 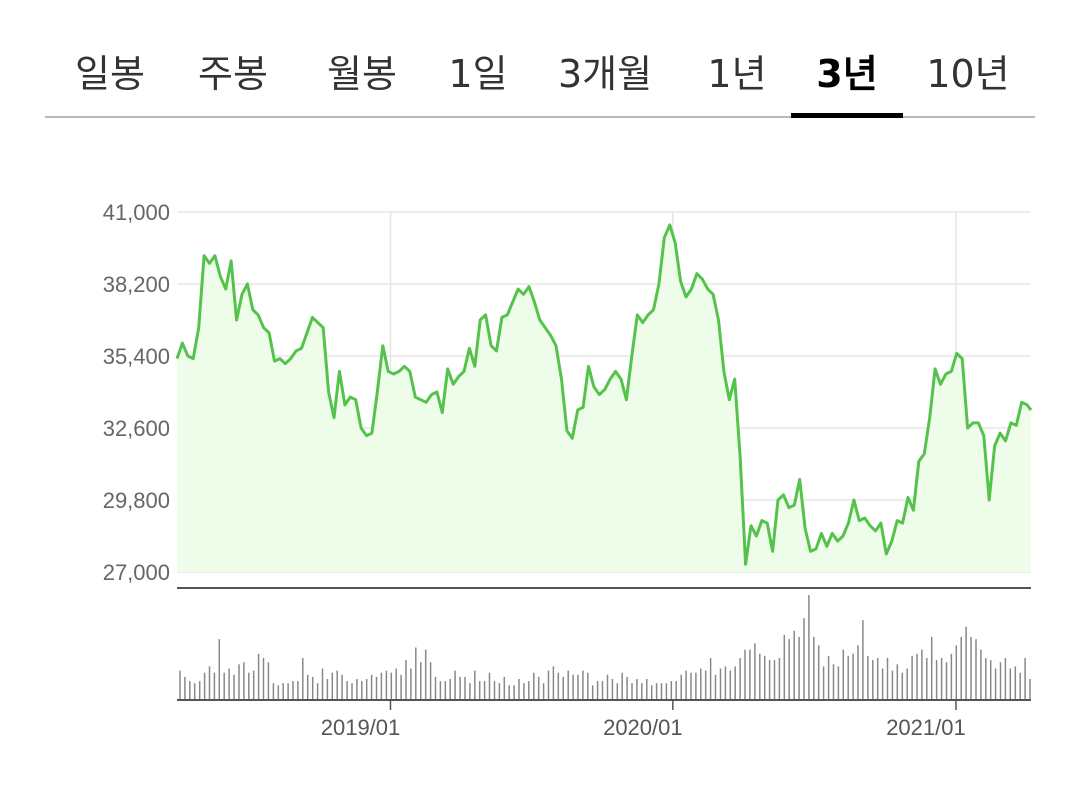 What do you see at coordinates (478, 74) in the screenshot?
I see `tab-3: 1일` at bounding box center [478, 74].